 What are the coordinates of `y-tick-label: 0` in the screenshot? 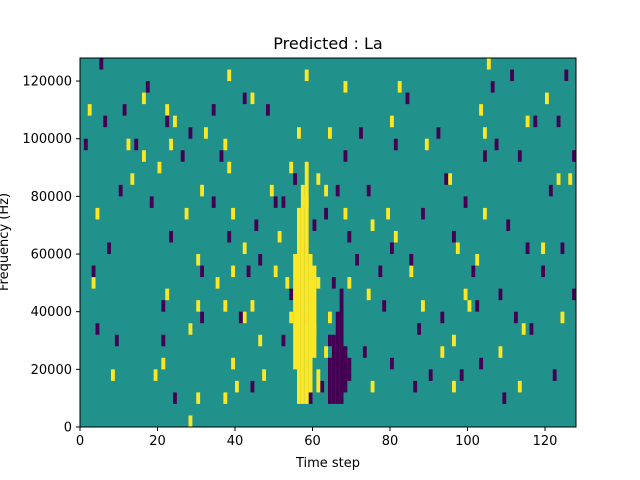 It's located at (68, 428).